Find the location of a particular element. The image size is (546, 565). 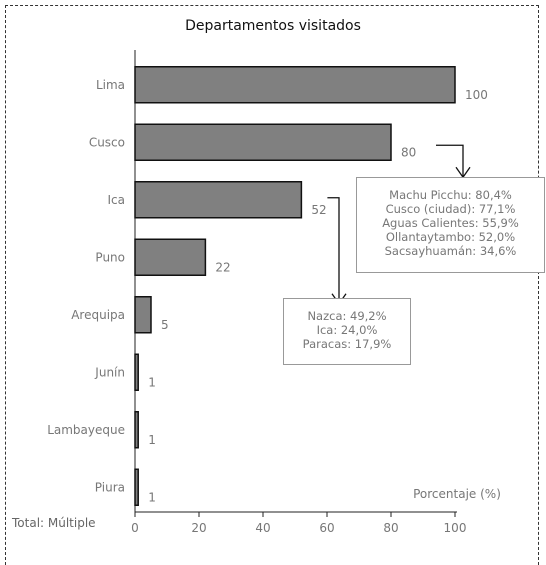

x-tick-label-0: 0 is located at coordinates (135, 528).